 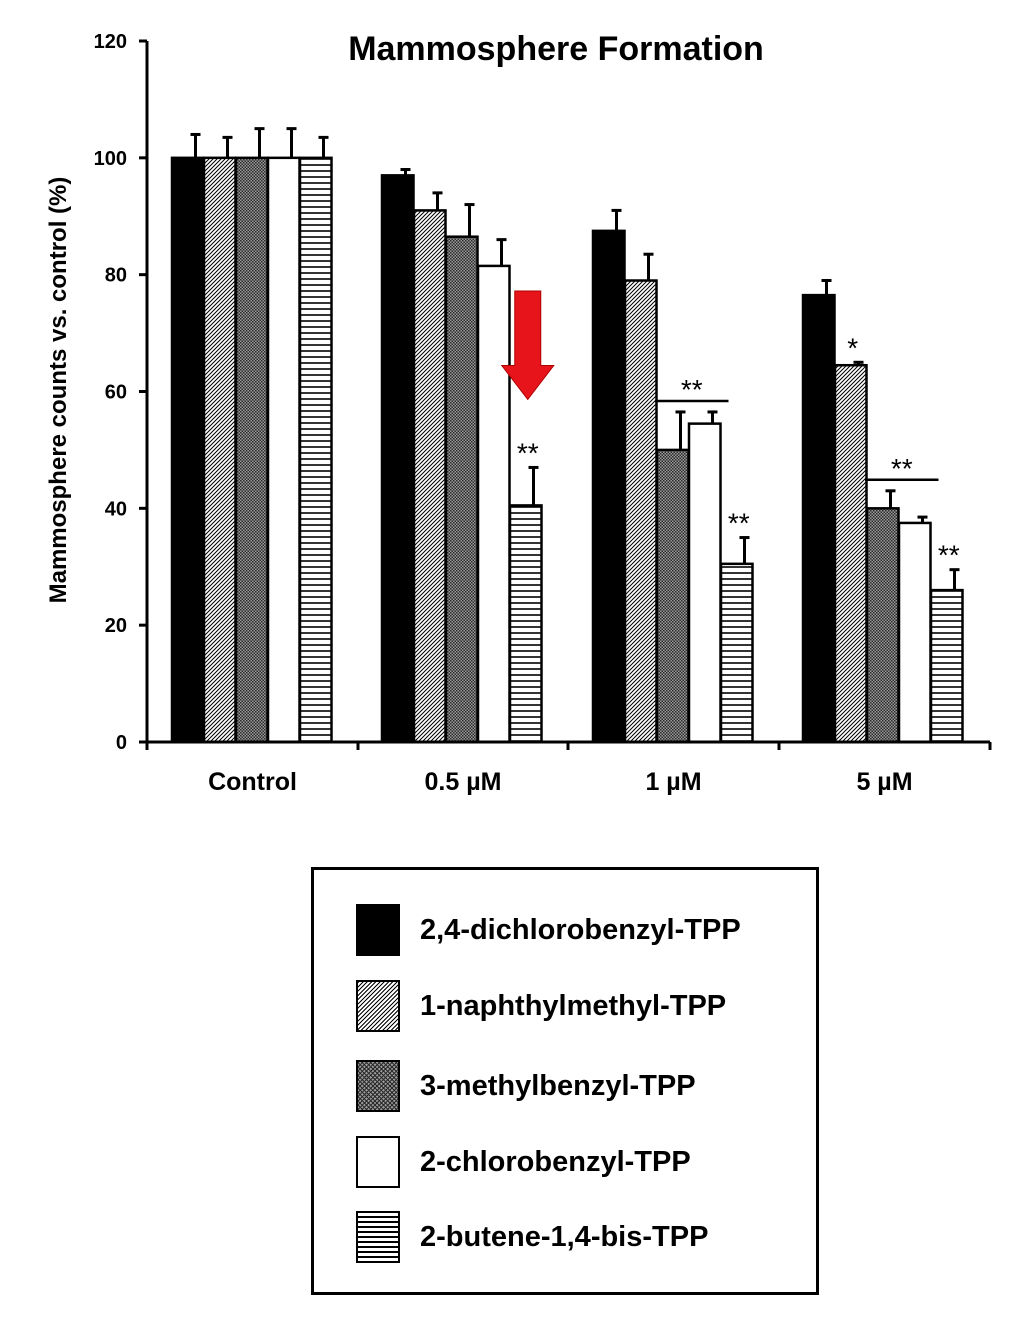 What do you see at coordinates (556, 49) in the screenshot?
I see `chart-title: Mammosphere Formation` at bounding box center [556, 49].